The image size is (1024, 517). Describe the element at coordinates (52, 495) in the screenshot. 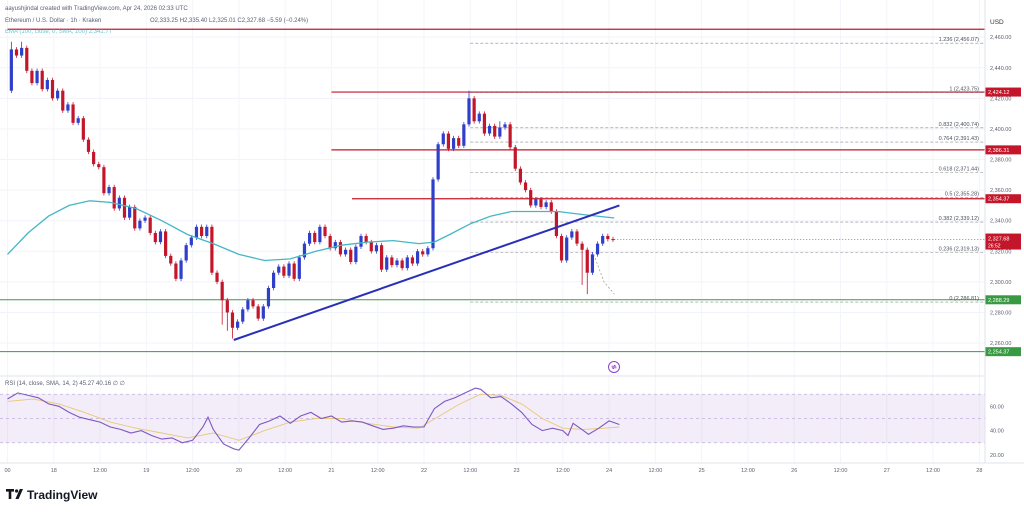

I see `tradingview-logo: TradingView` at that location.